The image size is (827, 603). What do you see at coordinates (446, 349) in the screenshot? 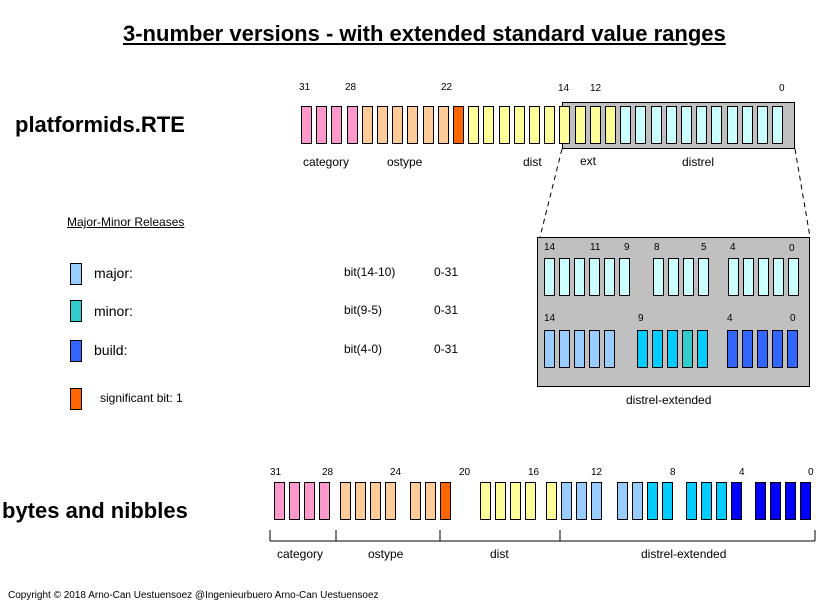
I see `build-range: 0-31` at bounding box center [446, 349].